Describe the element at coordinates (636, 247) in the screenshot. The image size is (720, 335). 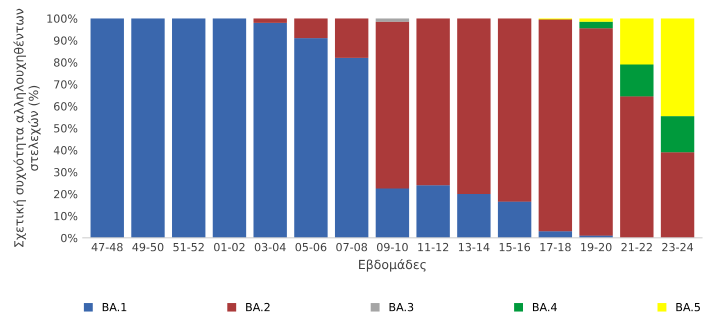
I see `x-tick-label: 21-22` at that location.